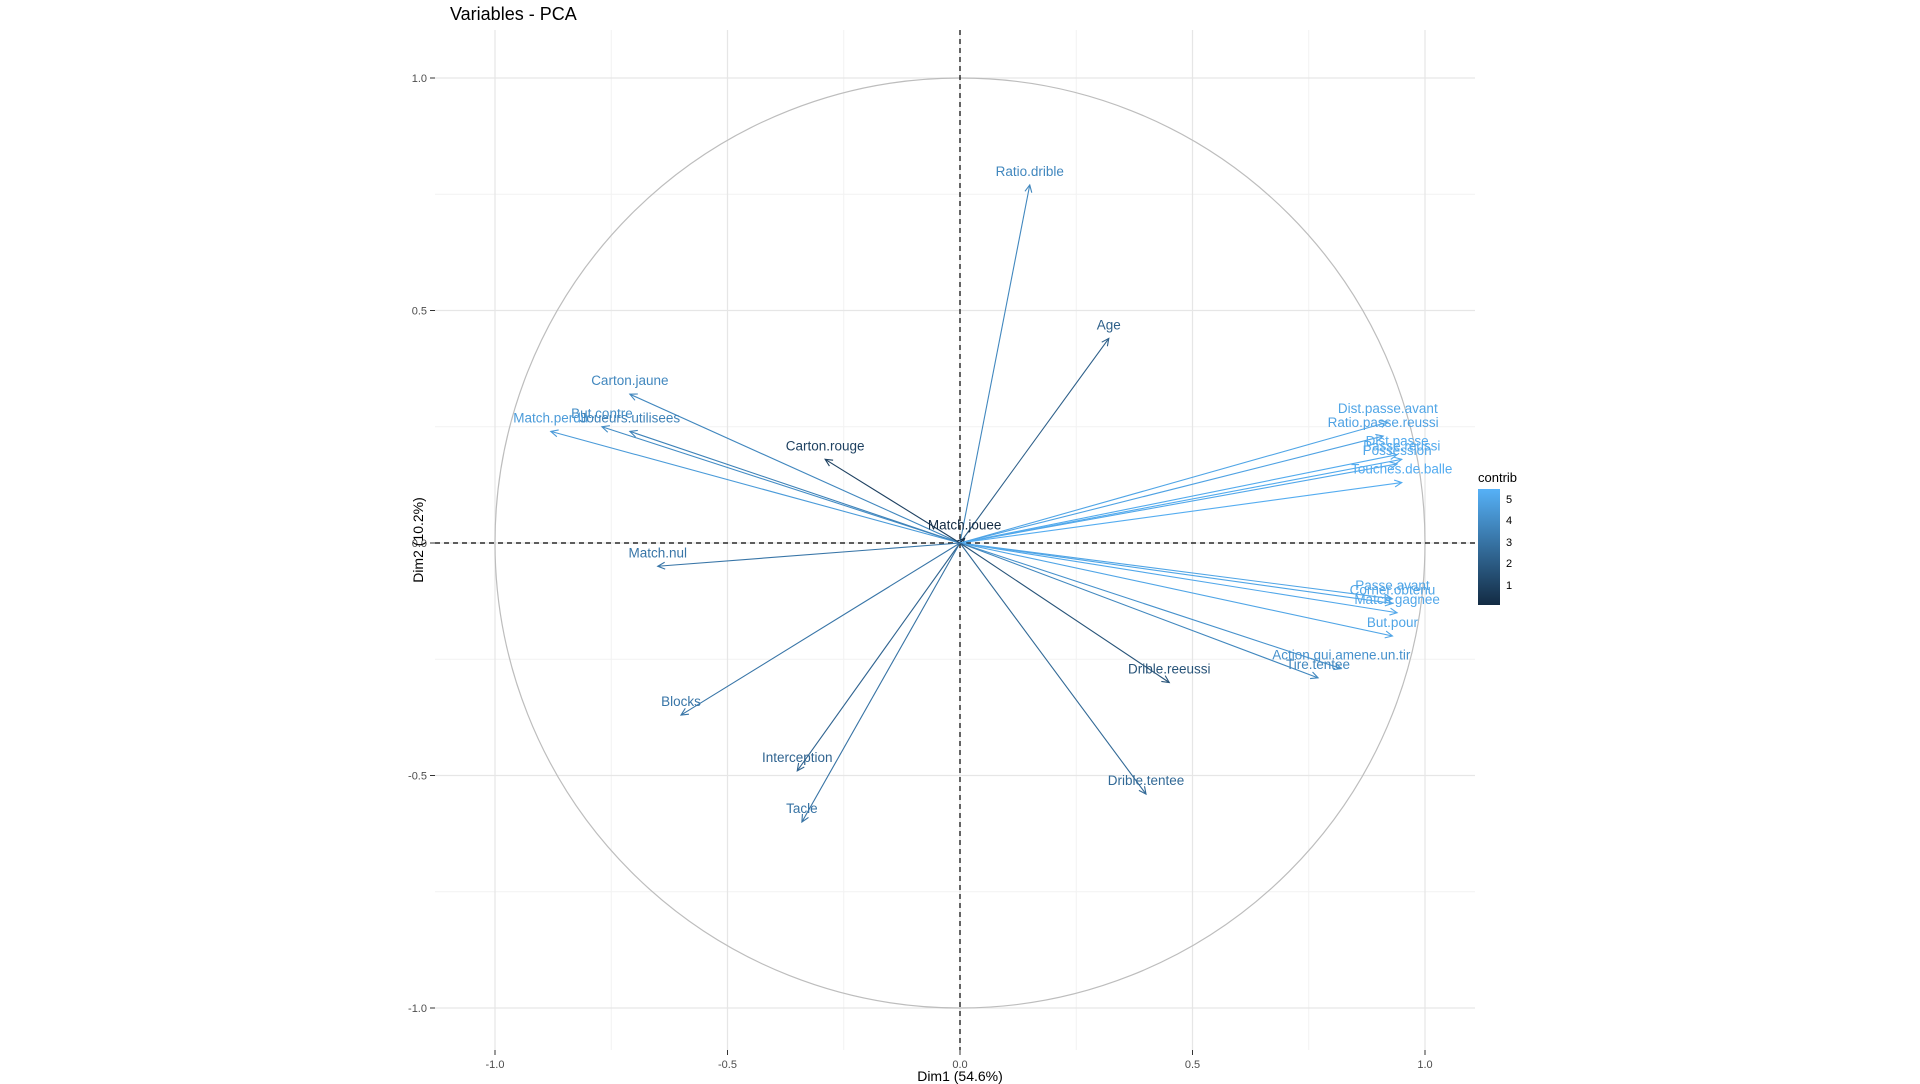 Image resolution: width=1920 pixels, height=1084 pixels. Describe the element at coordinates (797, 757) in the screenshot. I see `variable-label: Interception` at that location.